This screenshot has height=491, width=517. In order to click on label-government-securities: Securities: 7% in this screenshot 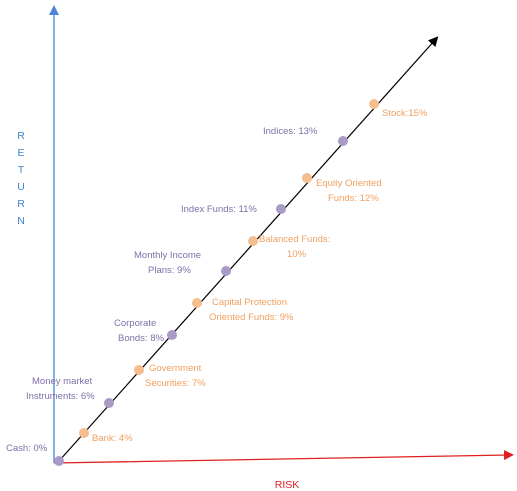, I will do `click(175, 383)`.